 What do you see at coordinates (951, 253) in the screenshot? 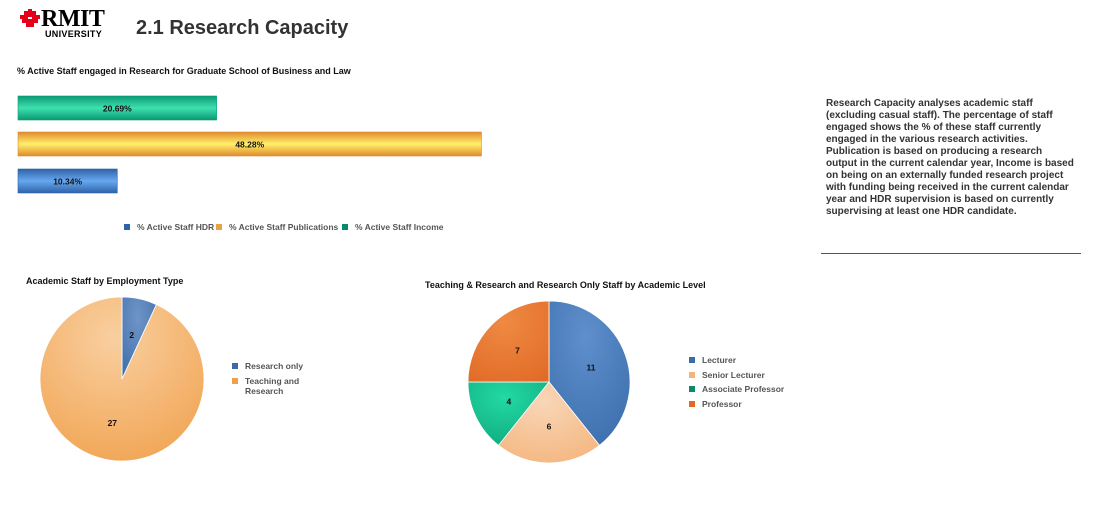
I see `divider` at bounding box center [951, 253].